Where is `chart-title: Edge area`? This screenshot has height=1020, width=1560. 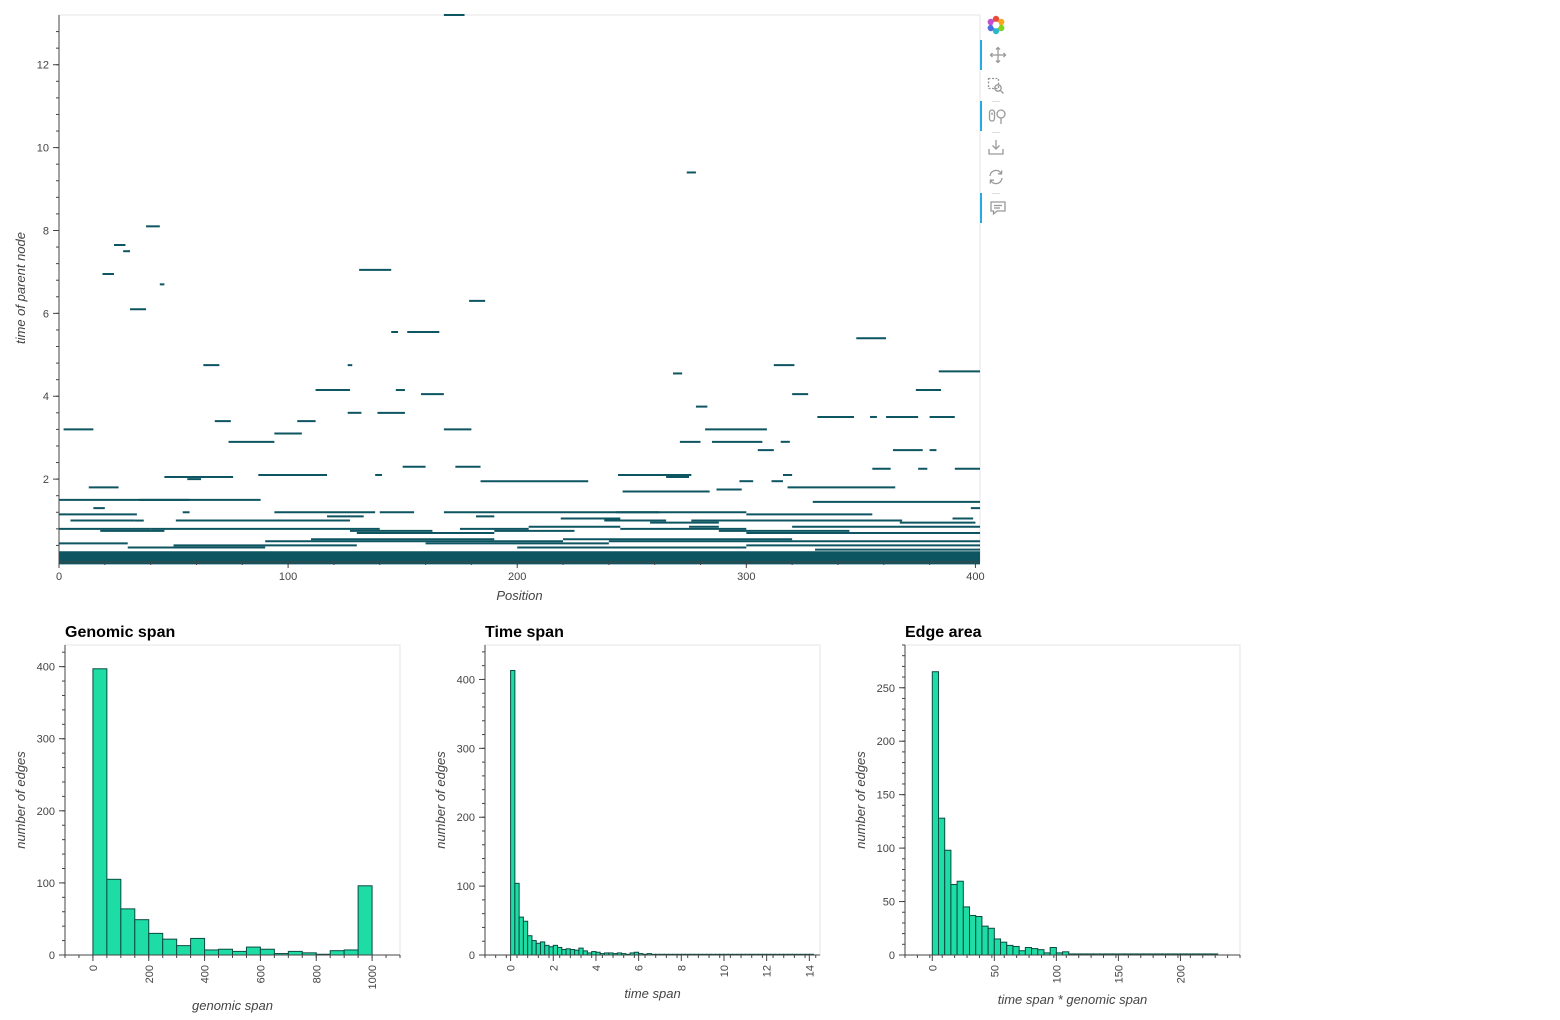 chart-title: Edge area is located at coordinates (943, 632).